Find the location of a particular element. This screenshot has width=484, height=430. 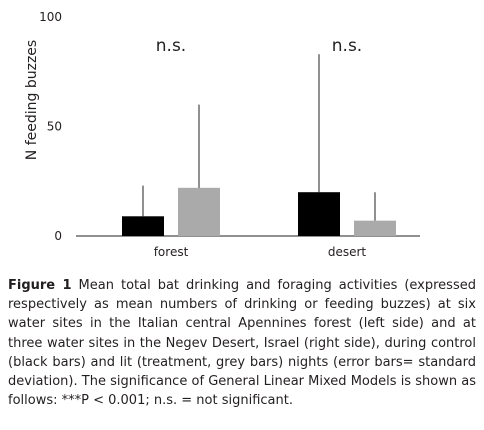

y-ticks: 0 50 100 is located at coordinates (50, 126).